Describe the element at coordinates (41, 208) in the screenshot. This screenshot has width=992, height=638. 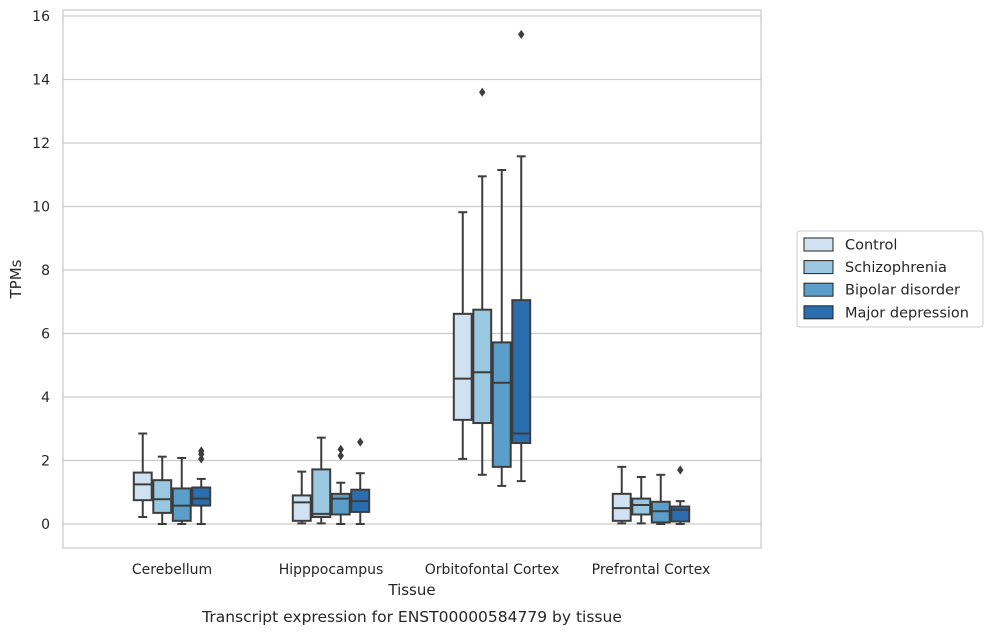
I see `y-tick-label: 10` at that location.